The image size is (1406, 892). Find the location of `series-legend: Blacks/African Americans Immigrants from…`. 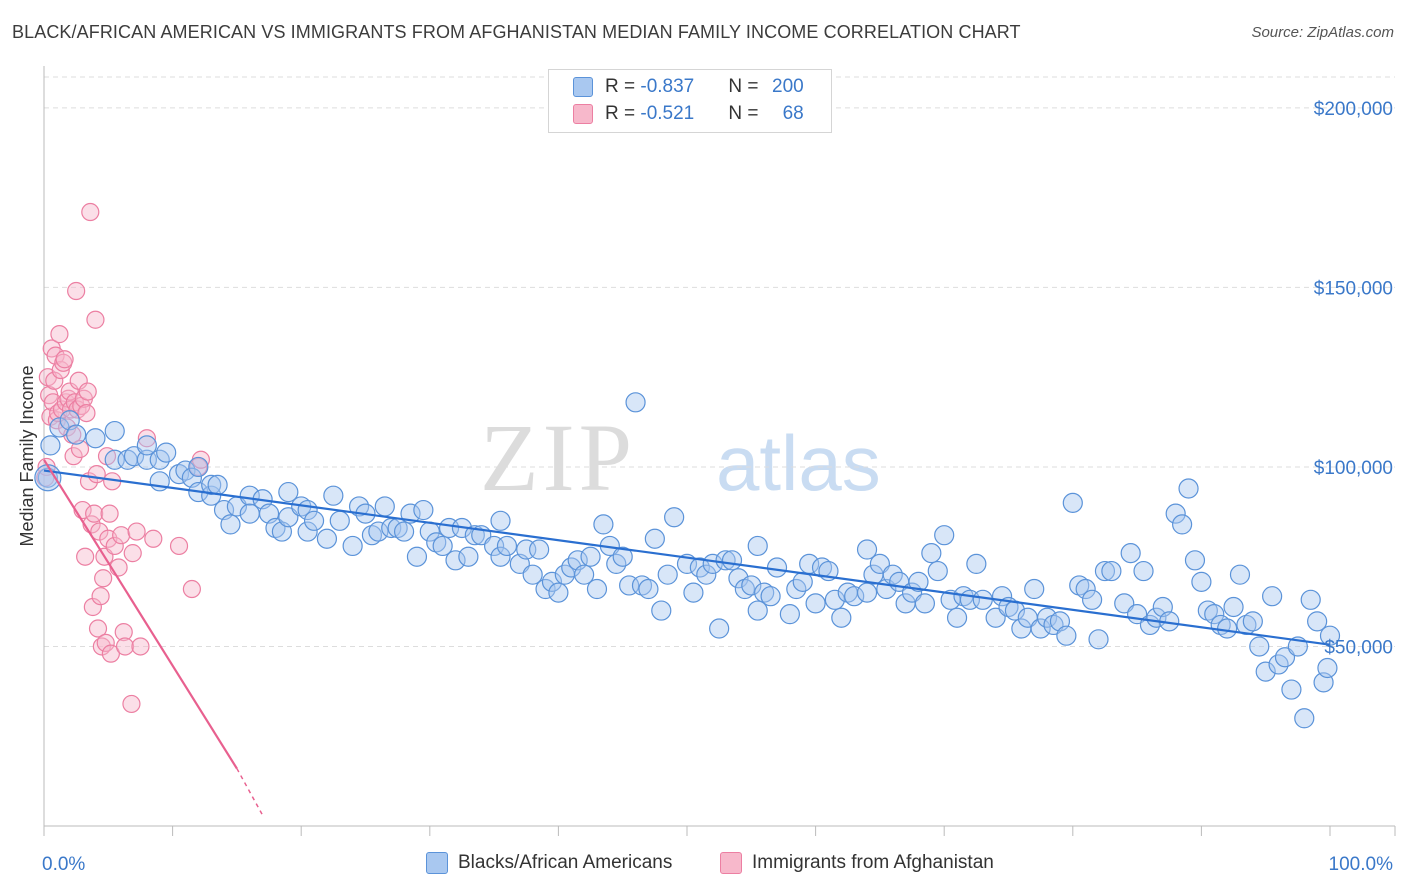

series-legend: Blacks/African Americans Immigrants from… is located at coordinates (703, 865).